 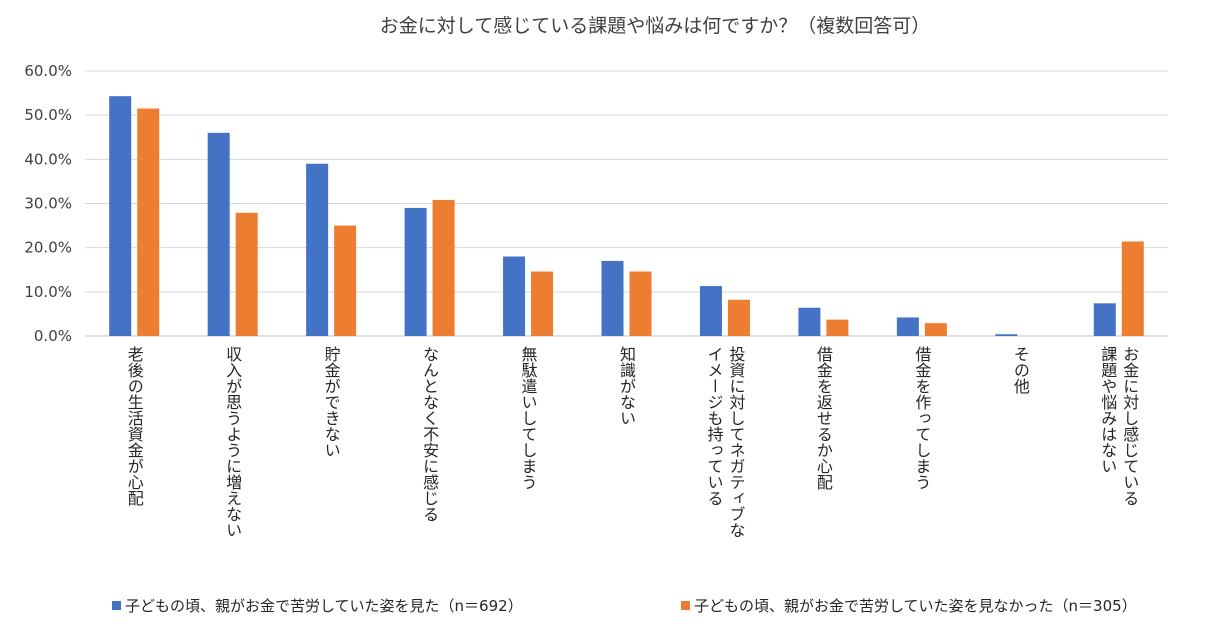 I want to click on x-category-label: 老後の生活資金が心配, so click(x=134, y=426).